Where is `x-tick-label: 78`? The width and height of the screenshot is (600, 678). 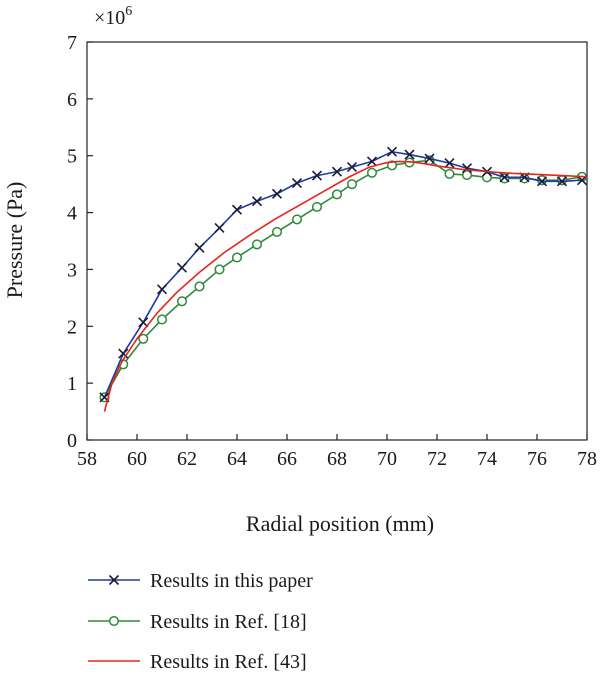
x-tick-label: 78 is located at coordinates (587, 459).